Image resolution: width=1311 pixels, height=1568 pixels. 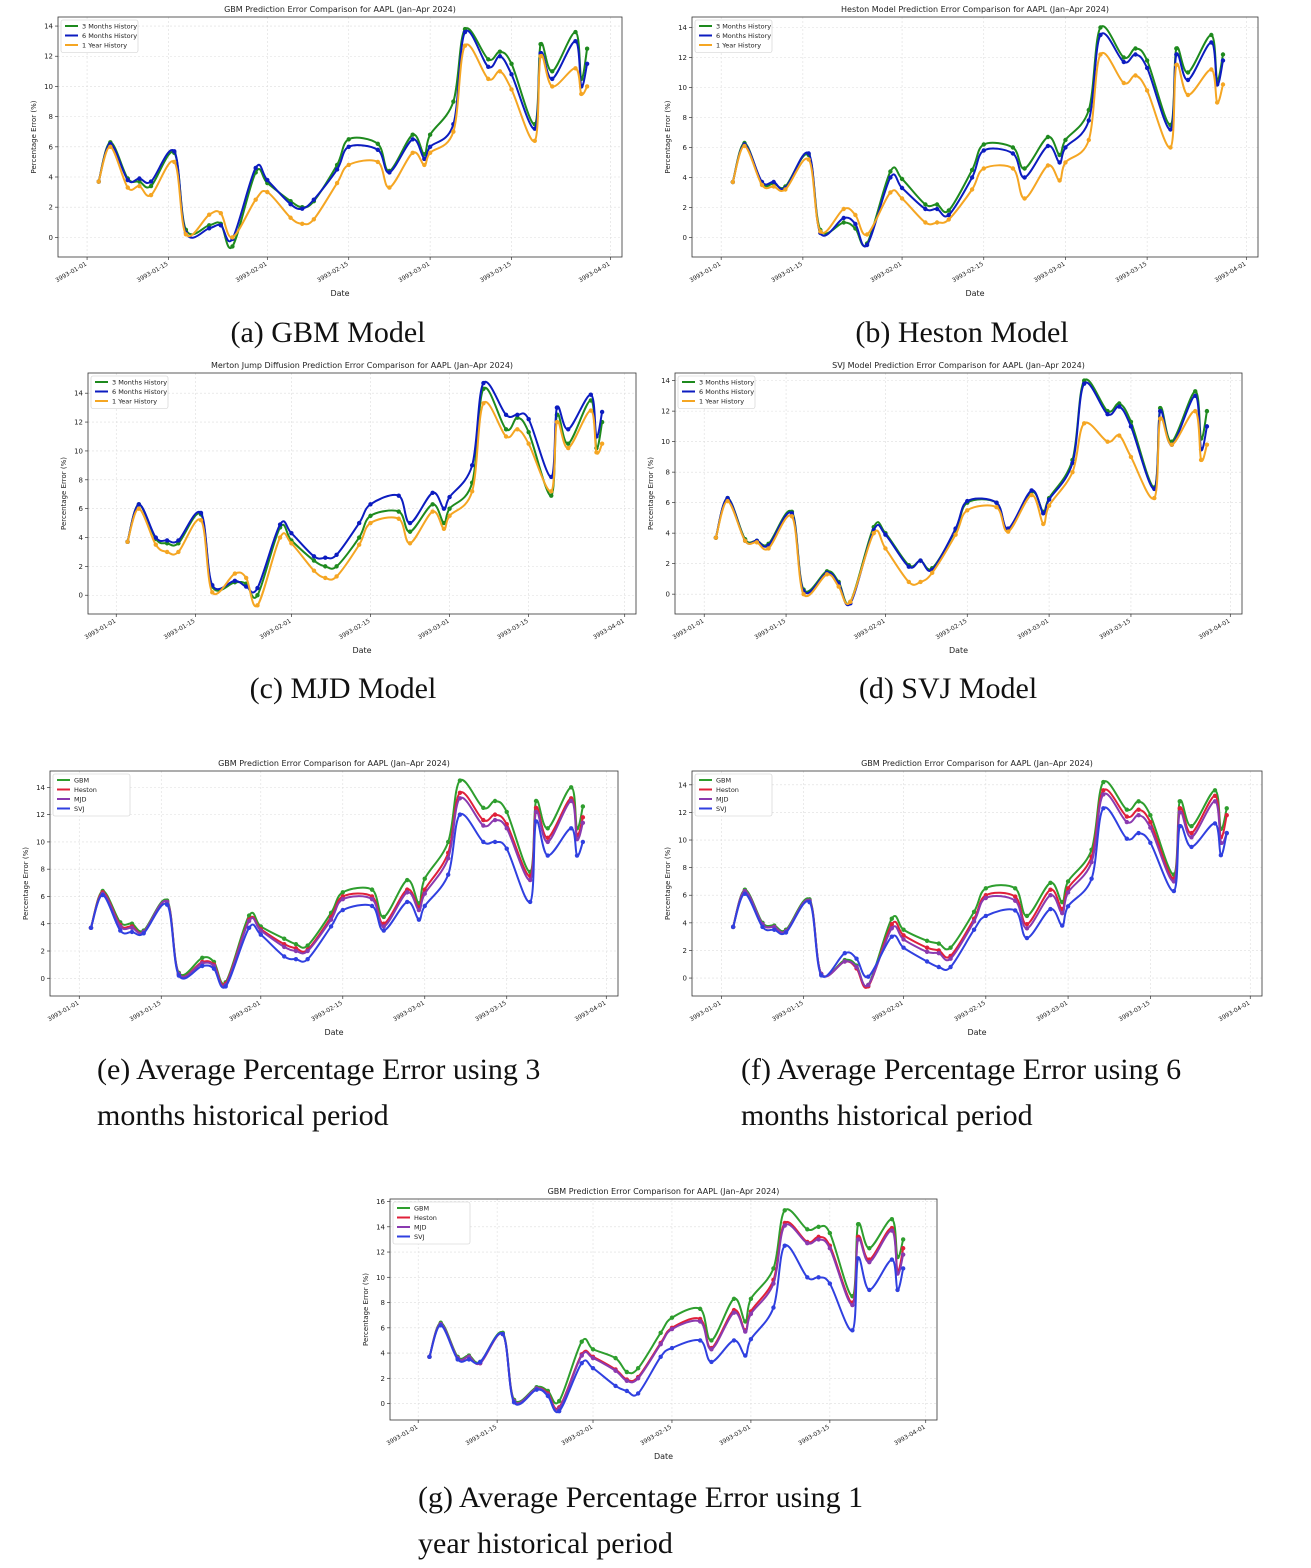 I want to click on y-tick-label: 4, so click(x=685, y=923).